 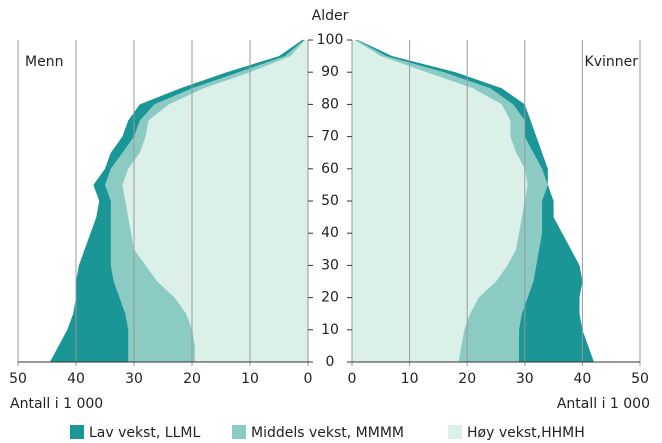 I want to click on y-tick-label: 60, so click(x=330, y=169).